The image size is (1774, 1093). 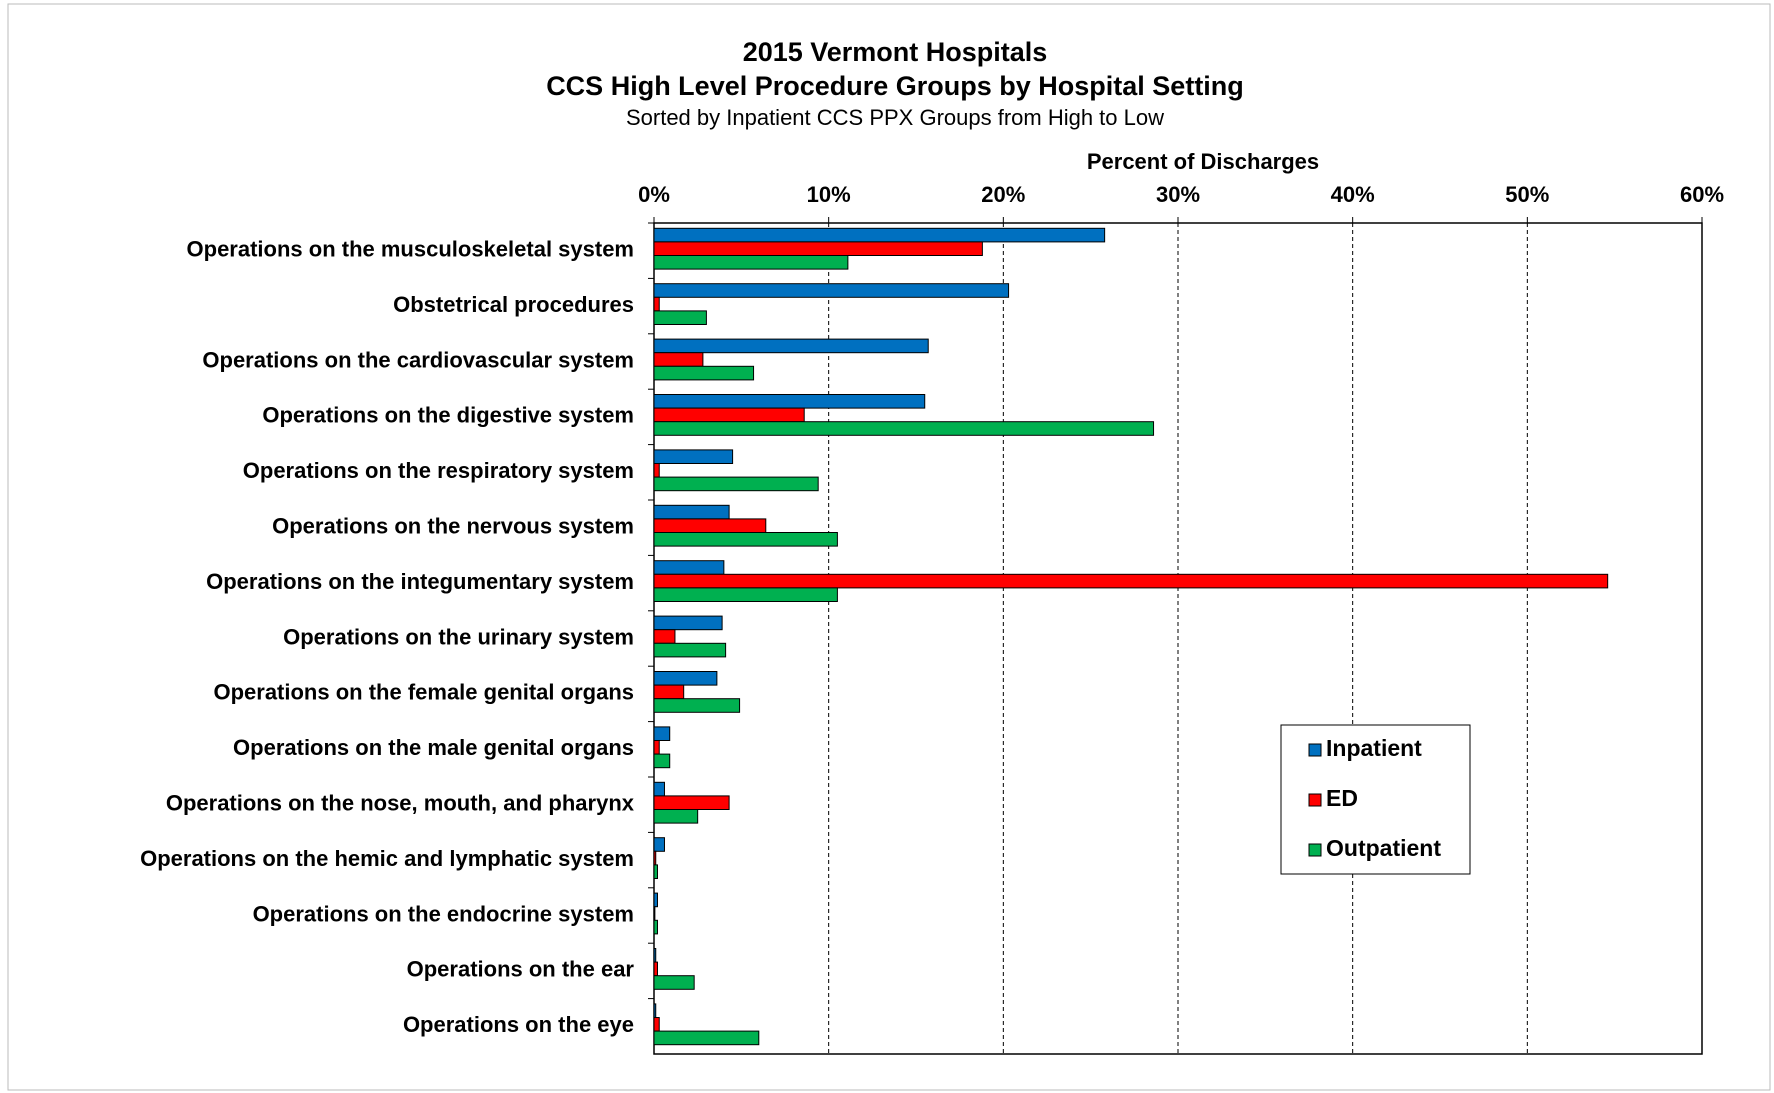 I want to click on x-tick-label: 20%, so click(x=1003, y=194).